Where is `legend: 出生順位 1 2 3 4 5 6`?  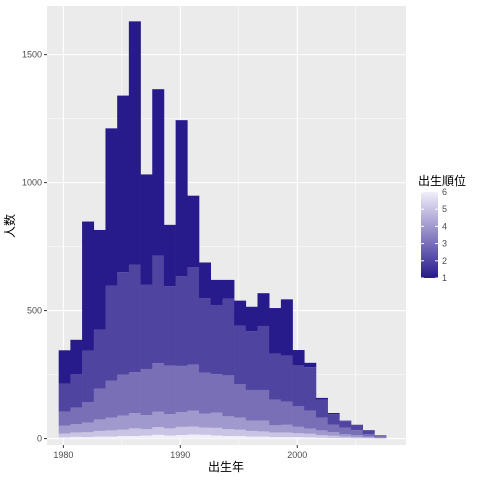
legend: 出生順位 1 2 3 4 5 6 is located at coordinates (442, 228).